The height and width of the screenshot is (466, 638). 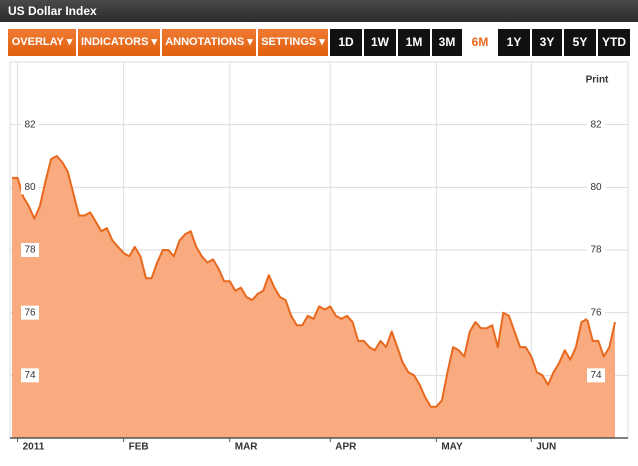 What do you see at coordinates (480, 42) in the screenshot?
I see `range-button: 6M` at bounding box center [480, 42].